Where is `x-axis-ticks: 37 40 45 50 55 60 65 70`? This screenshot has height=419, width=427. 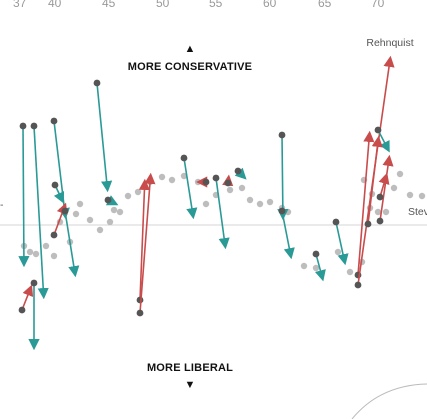 x-axis-ticks: 37 40 45 50 55 60 65 70 is located at coordinates (199, 5).